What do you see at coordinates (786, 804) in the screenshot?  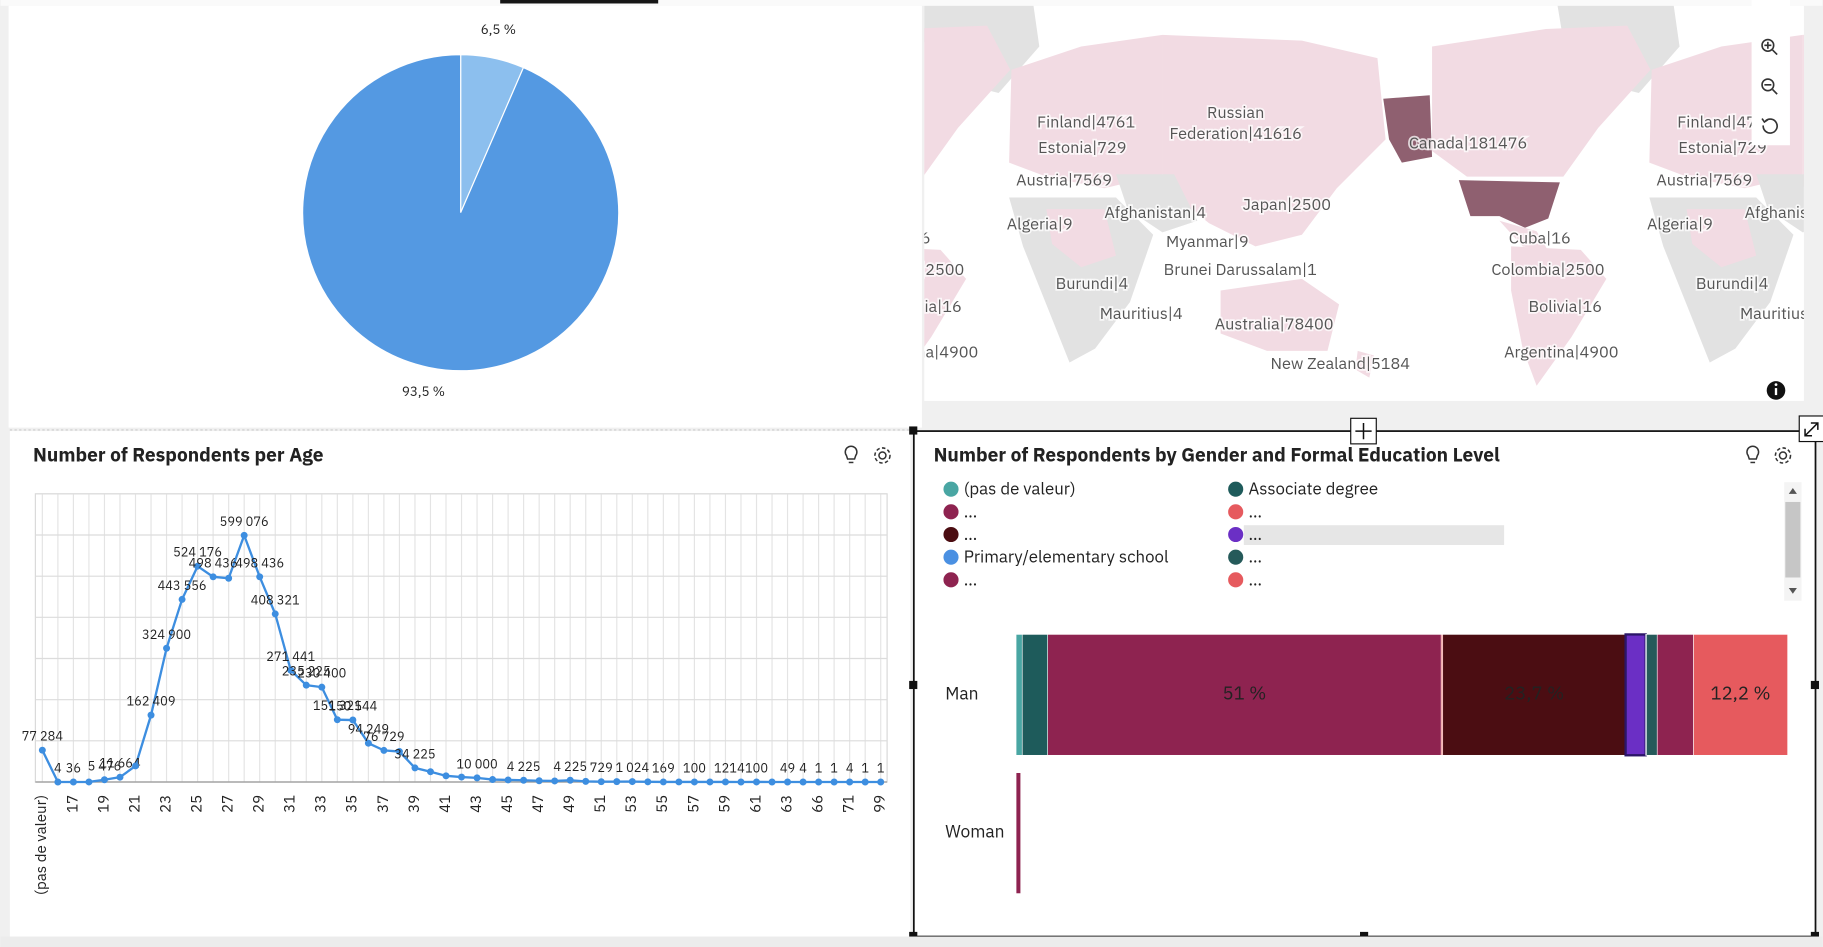 I see `x-tick-label: 63` at bounding box center [786, 804].